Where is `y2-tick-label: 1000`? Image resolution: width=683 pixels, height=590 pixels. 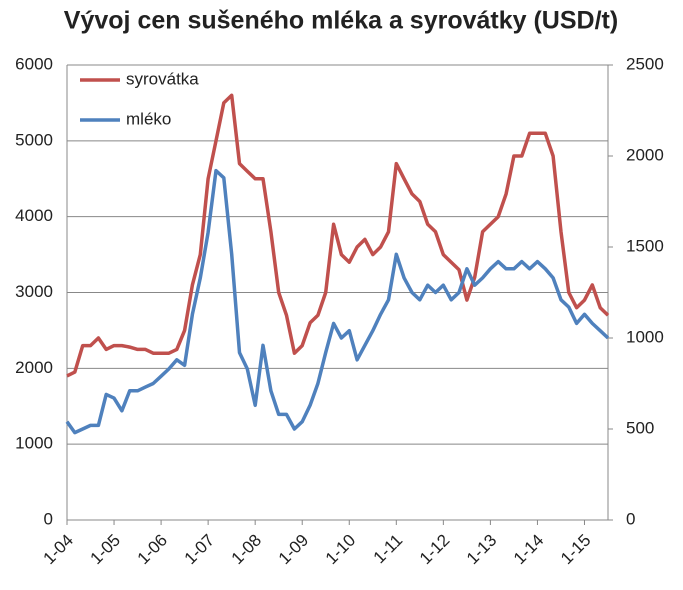
y2-tick-label: 1000 is located at coordinates (645, 336).